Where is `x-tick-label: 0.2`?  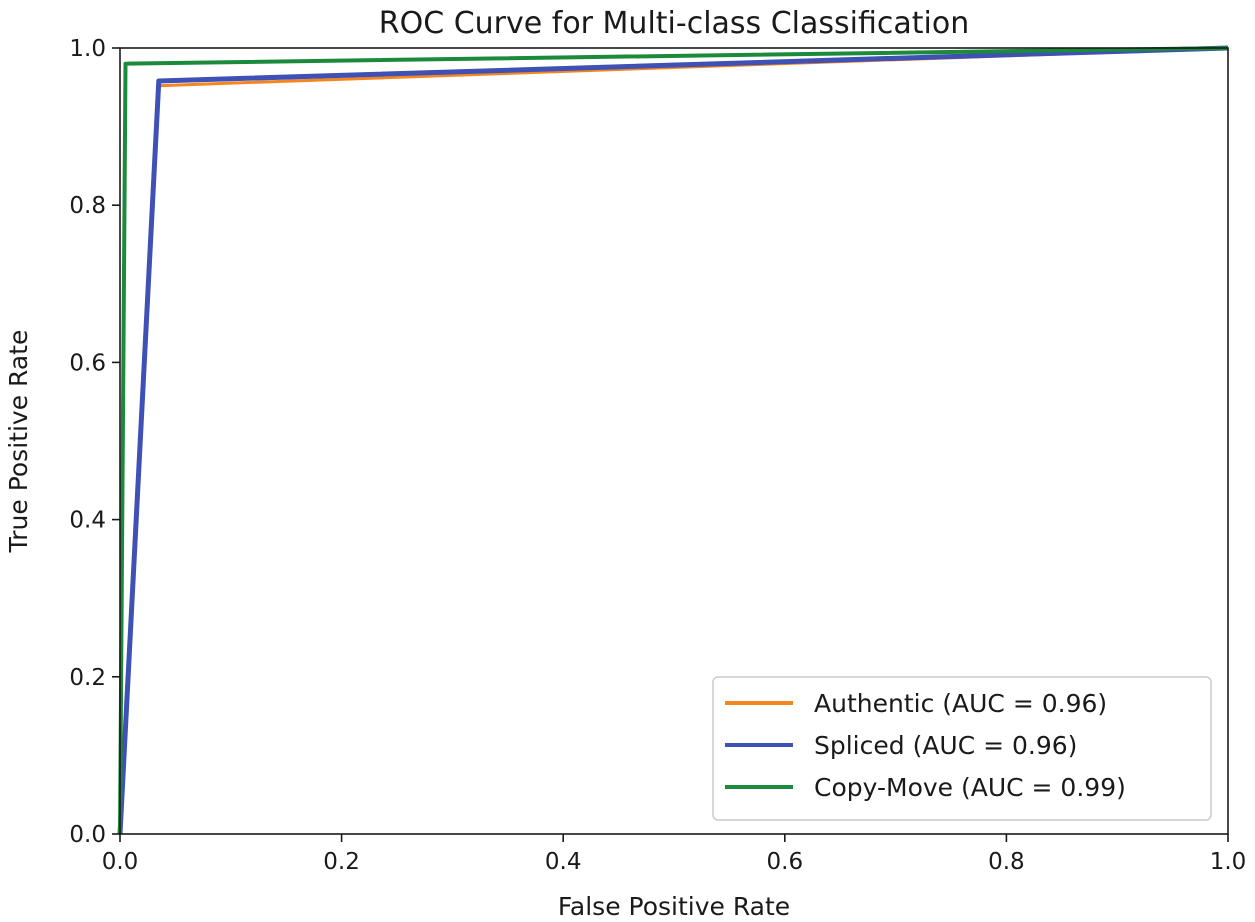 x-tick-label: 0.2 is located at coordinates (341, 862).